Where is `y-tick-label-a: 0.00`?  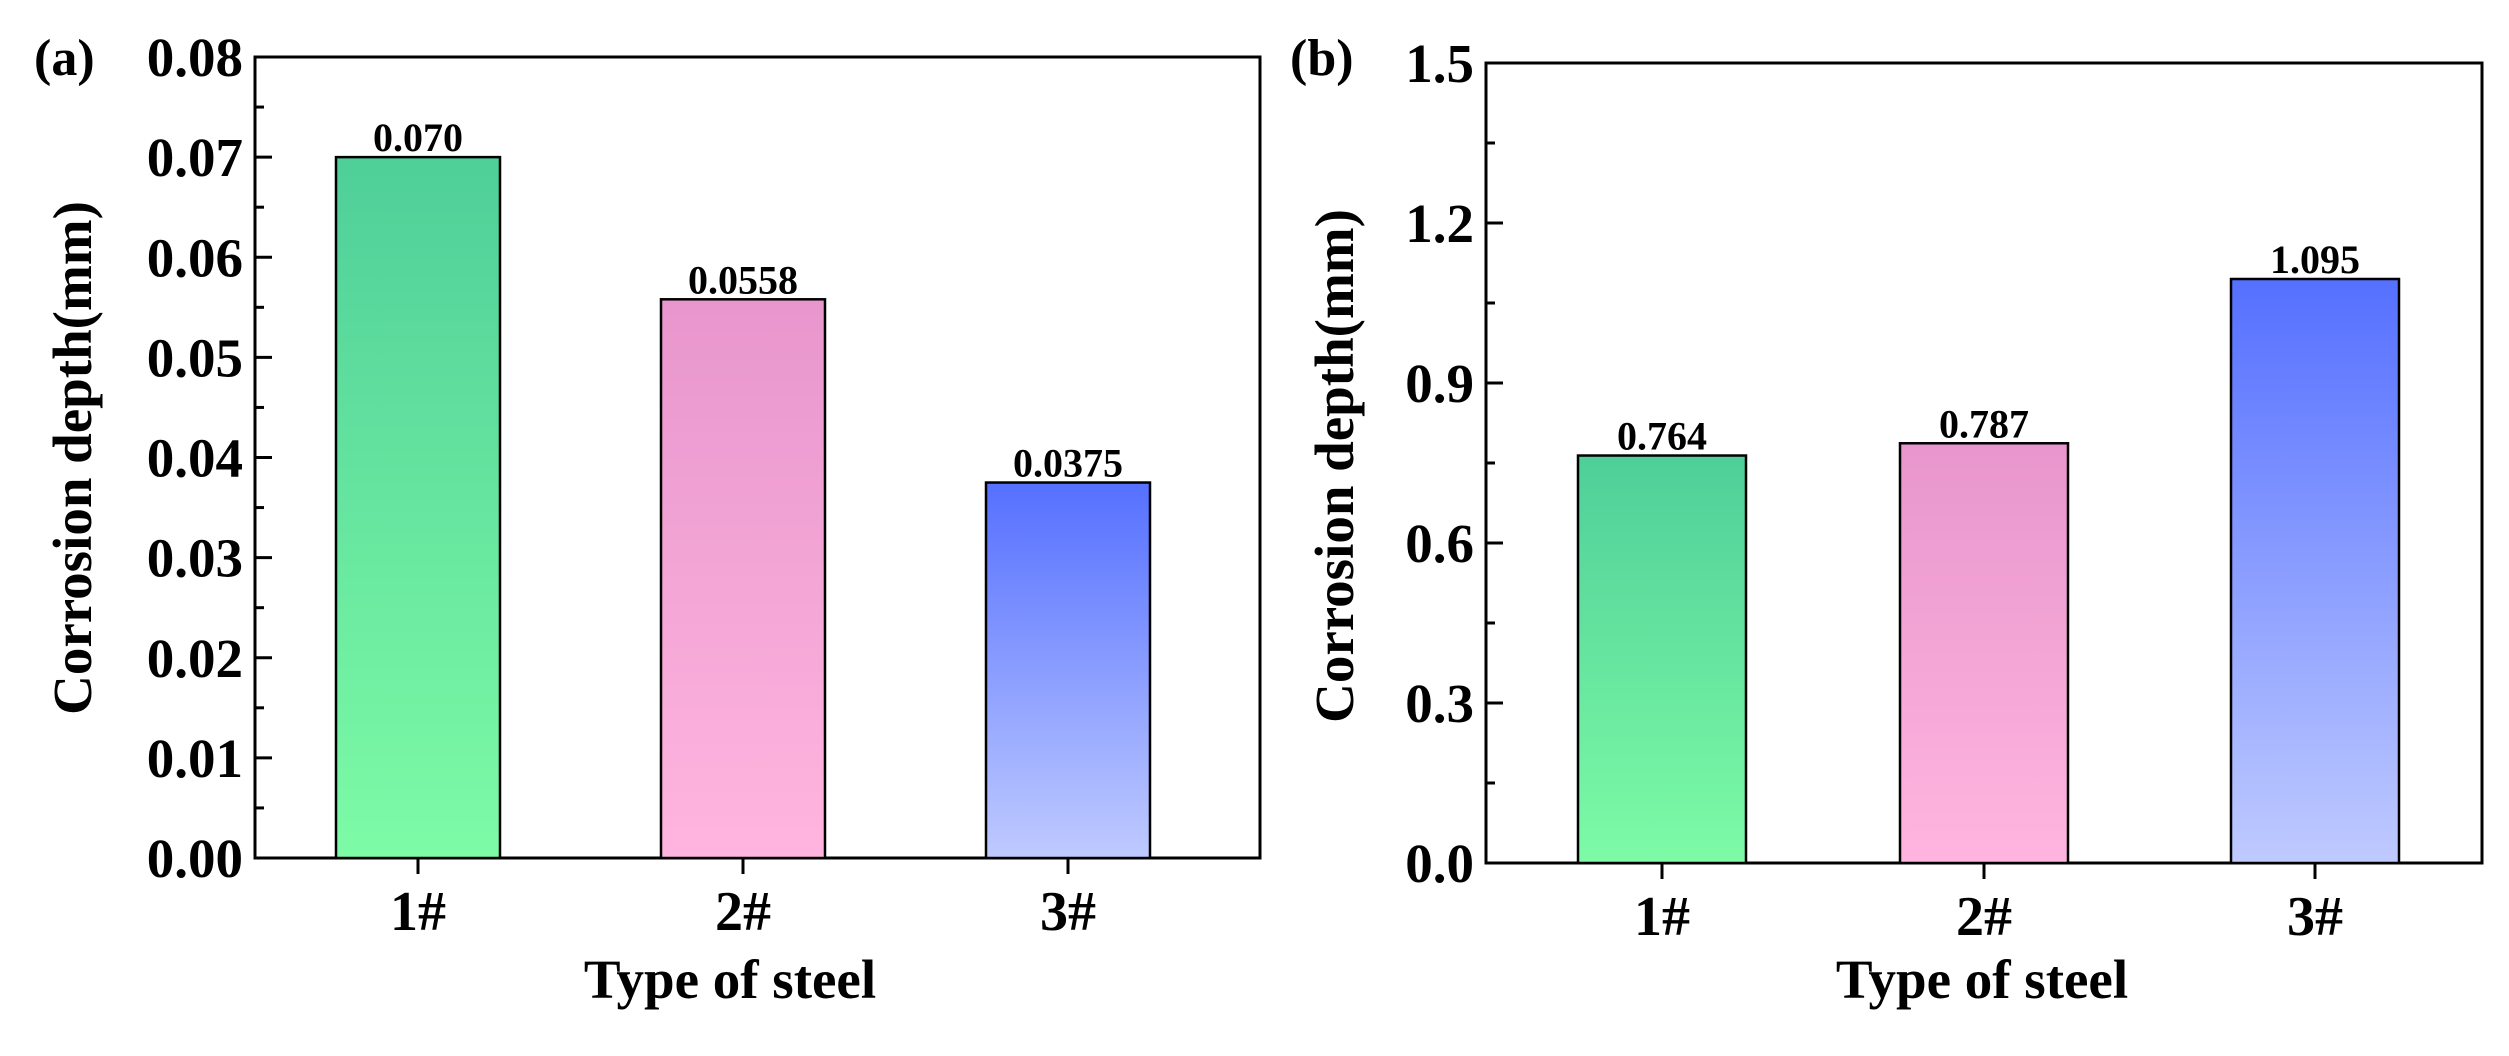
y-tick-label-a: 0.00 is located at coordinates (195, 858).